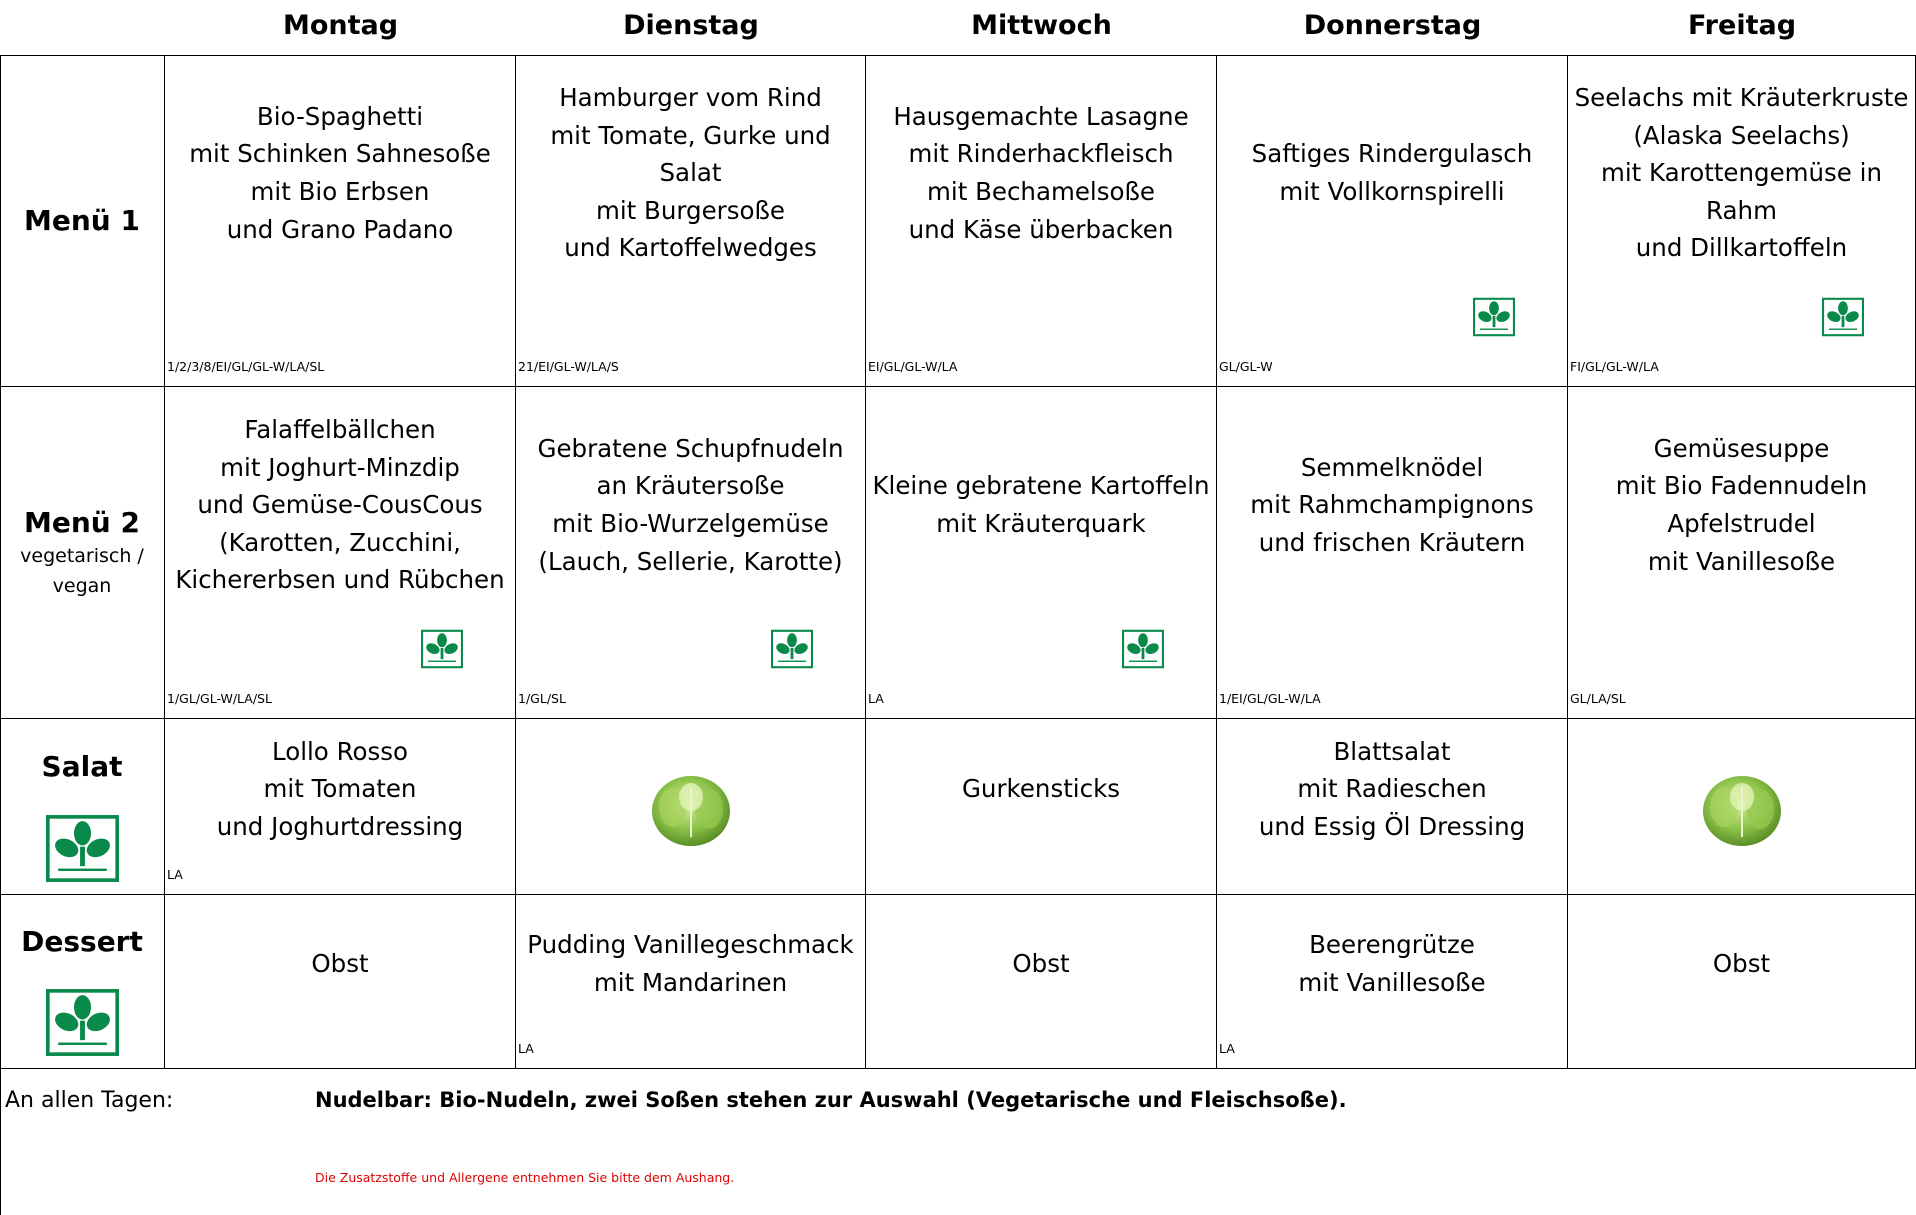  Describe the element at coordinates (1392, 826) in the screenshot. I see `dish-line: und Essig Öl Dressing` at that location.